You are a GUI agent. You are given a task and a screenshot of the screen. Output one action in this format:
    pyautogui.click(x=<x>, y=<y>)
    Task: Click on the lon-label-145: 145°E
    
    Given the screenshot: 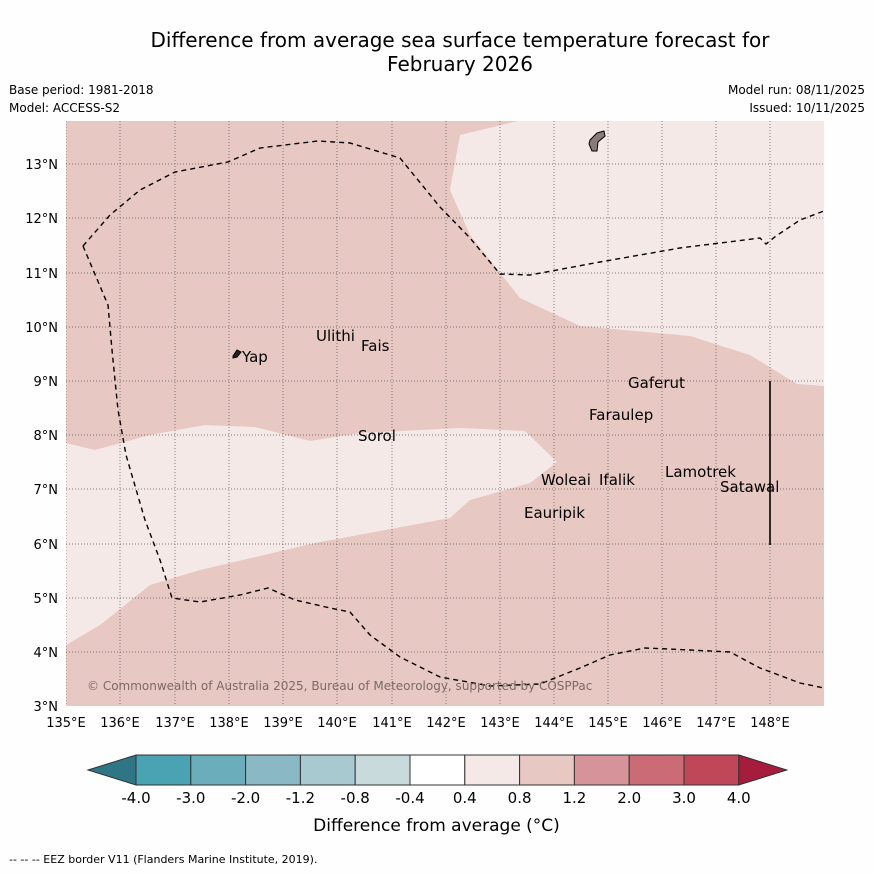 What is the action you would take?
    pyautogui.click(x=608, y=723)
    